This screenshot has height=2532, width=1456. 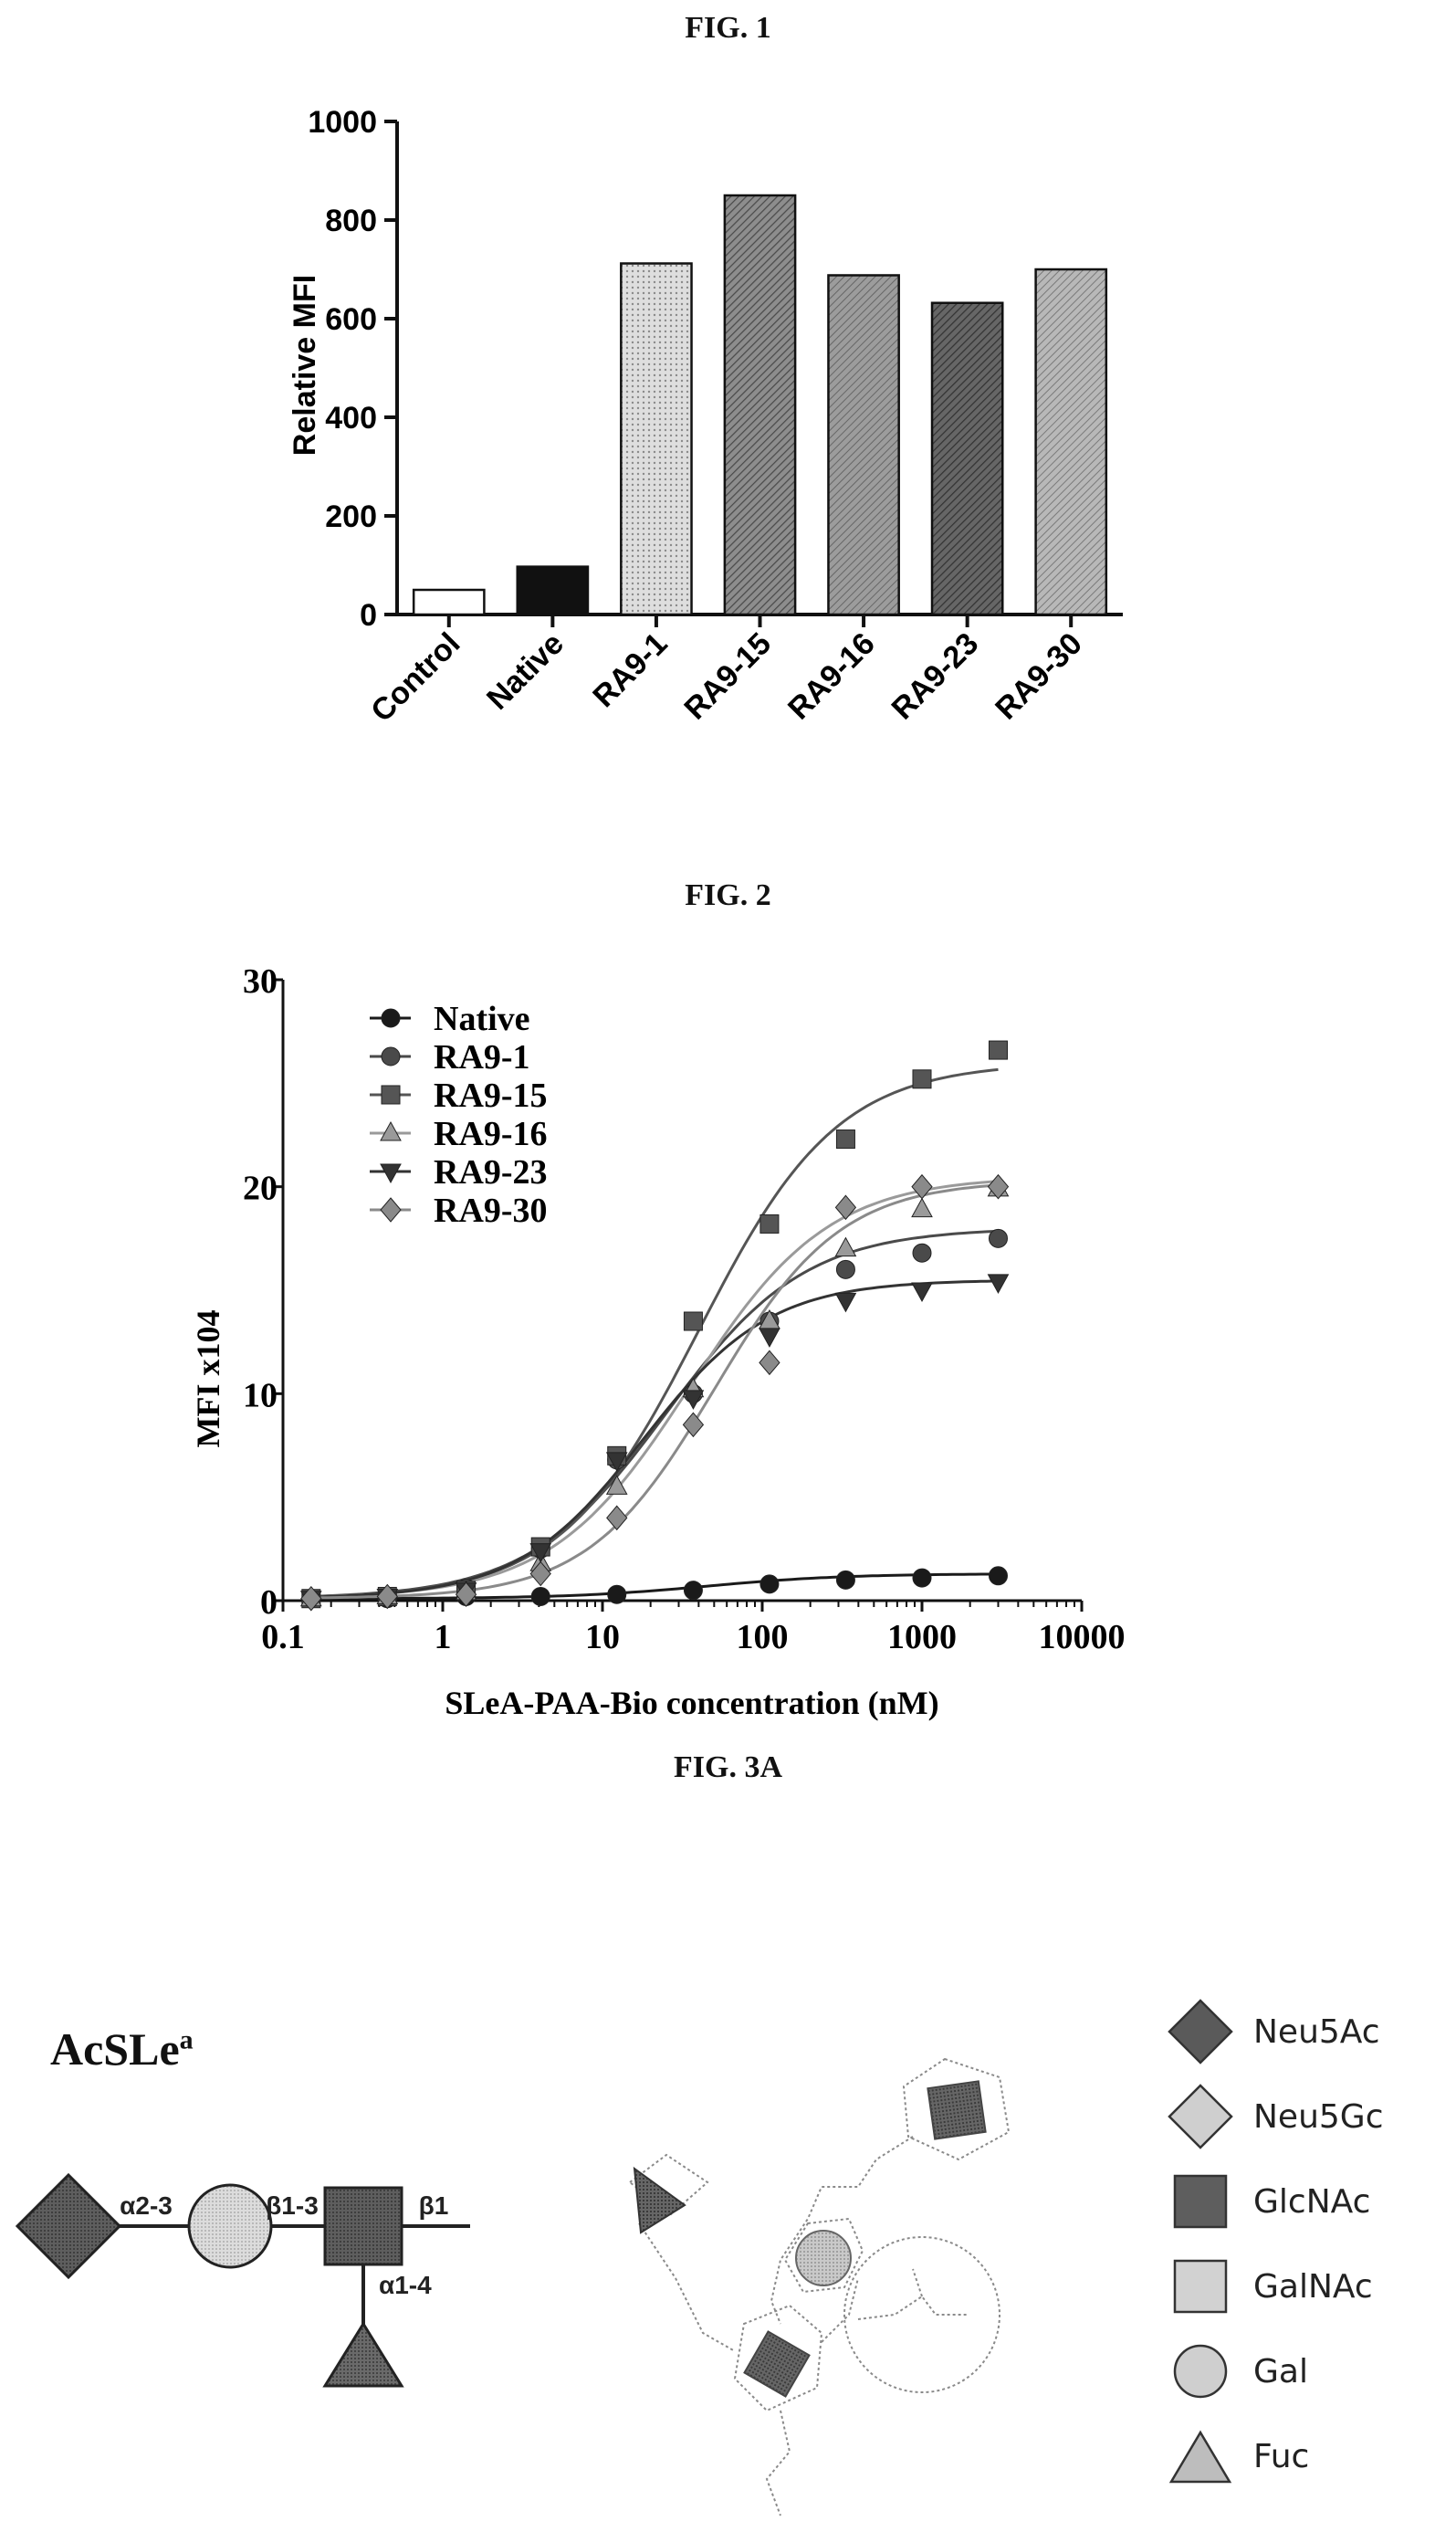 I want to click on gal-3d-sphere-icon, so click(x=824, y=2258).